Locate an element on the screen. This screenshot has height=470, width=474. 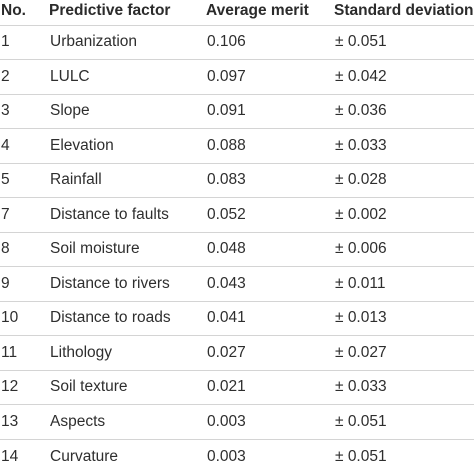
cell-no: 9 is located at coordinates (24, 283).